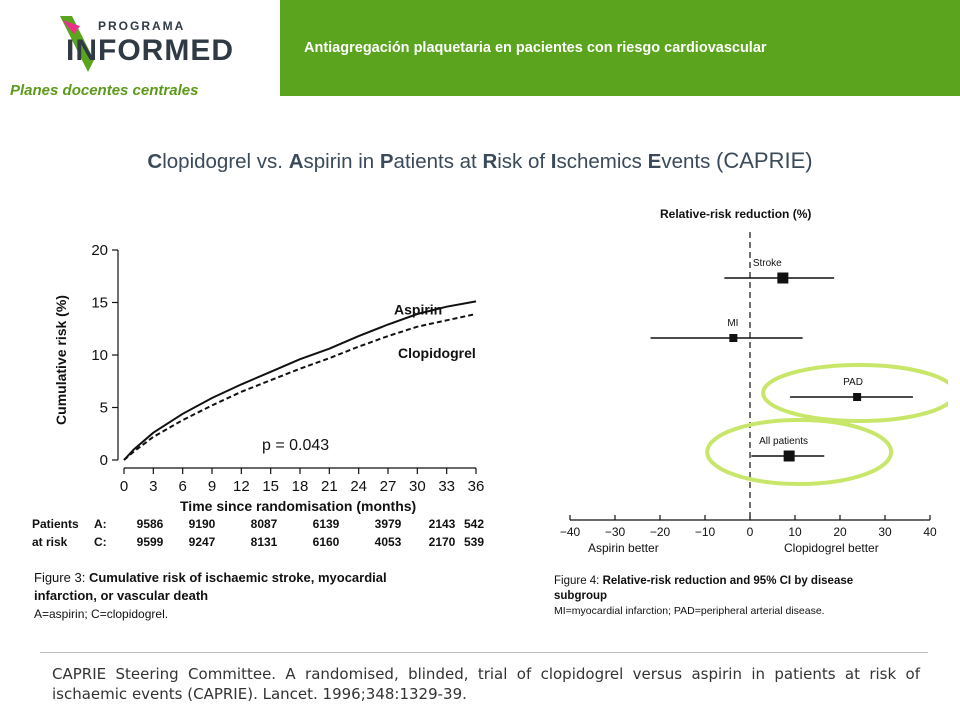 This screenshot has width=960, height=720. Describe the element at coordinates (100, 542) in the screenshot. I see `risk-table-row-label: C:` at that location.